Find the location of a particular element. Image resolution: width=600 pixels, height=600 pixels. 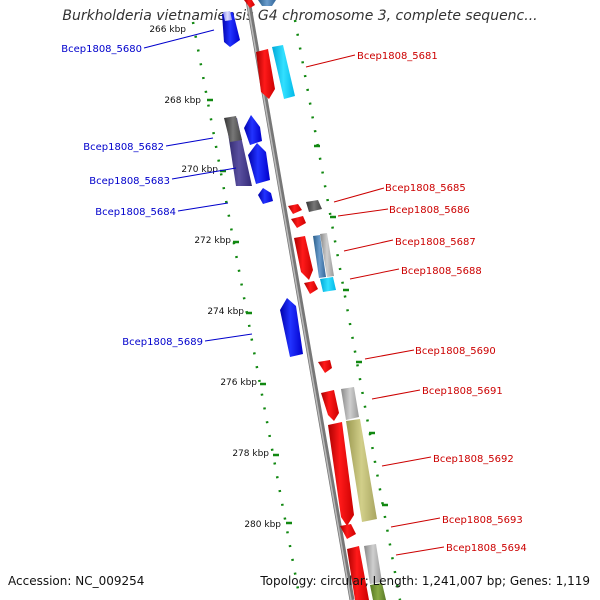

scale-label-272: 272 kbp is located at coordinates (212, 241).